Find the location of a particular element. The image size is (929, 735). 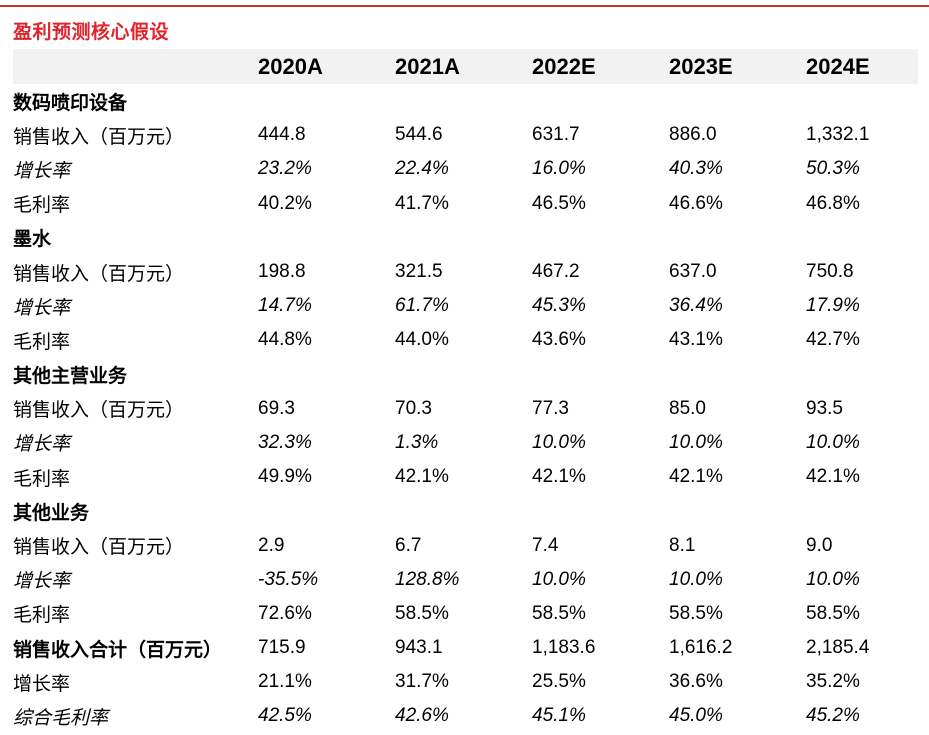

row-label: 其他主营业务 is located at coordinates (70, 377).